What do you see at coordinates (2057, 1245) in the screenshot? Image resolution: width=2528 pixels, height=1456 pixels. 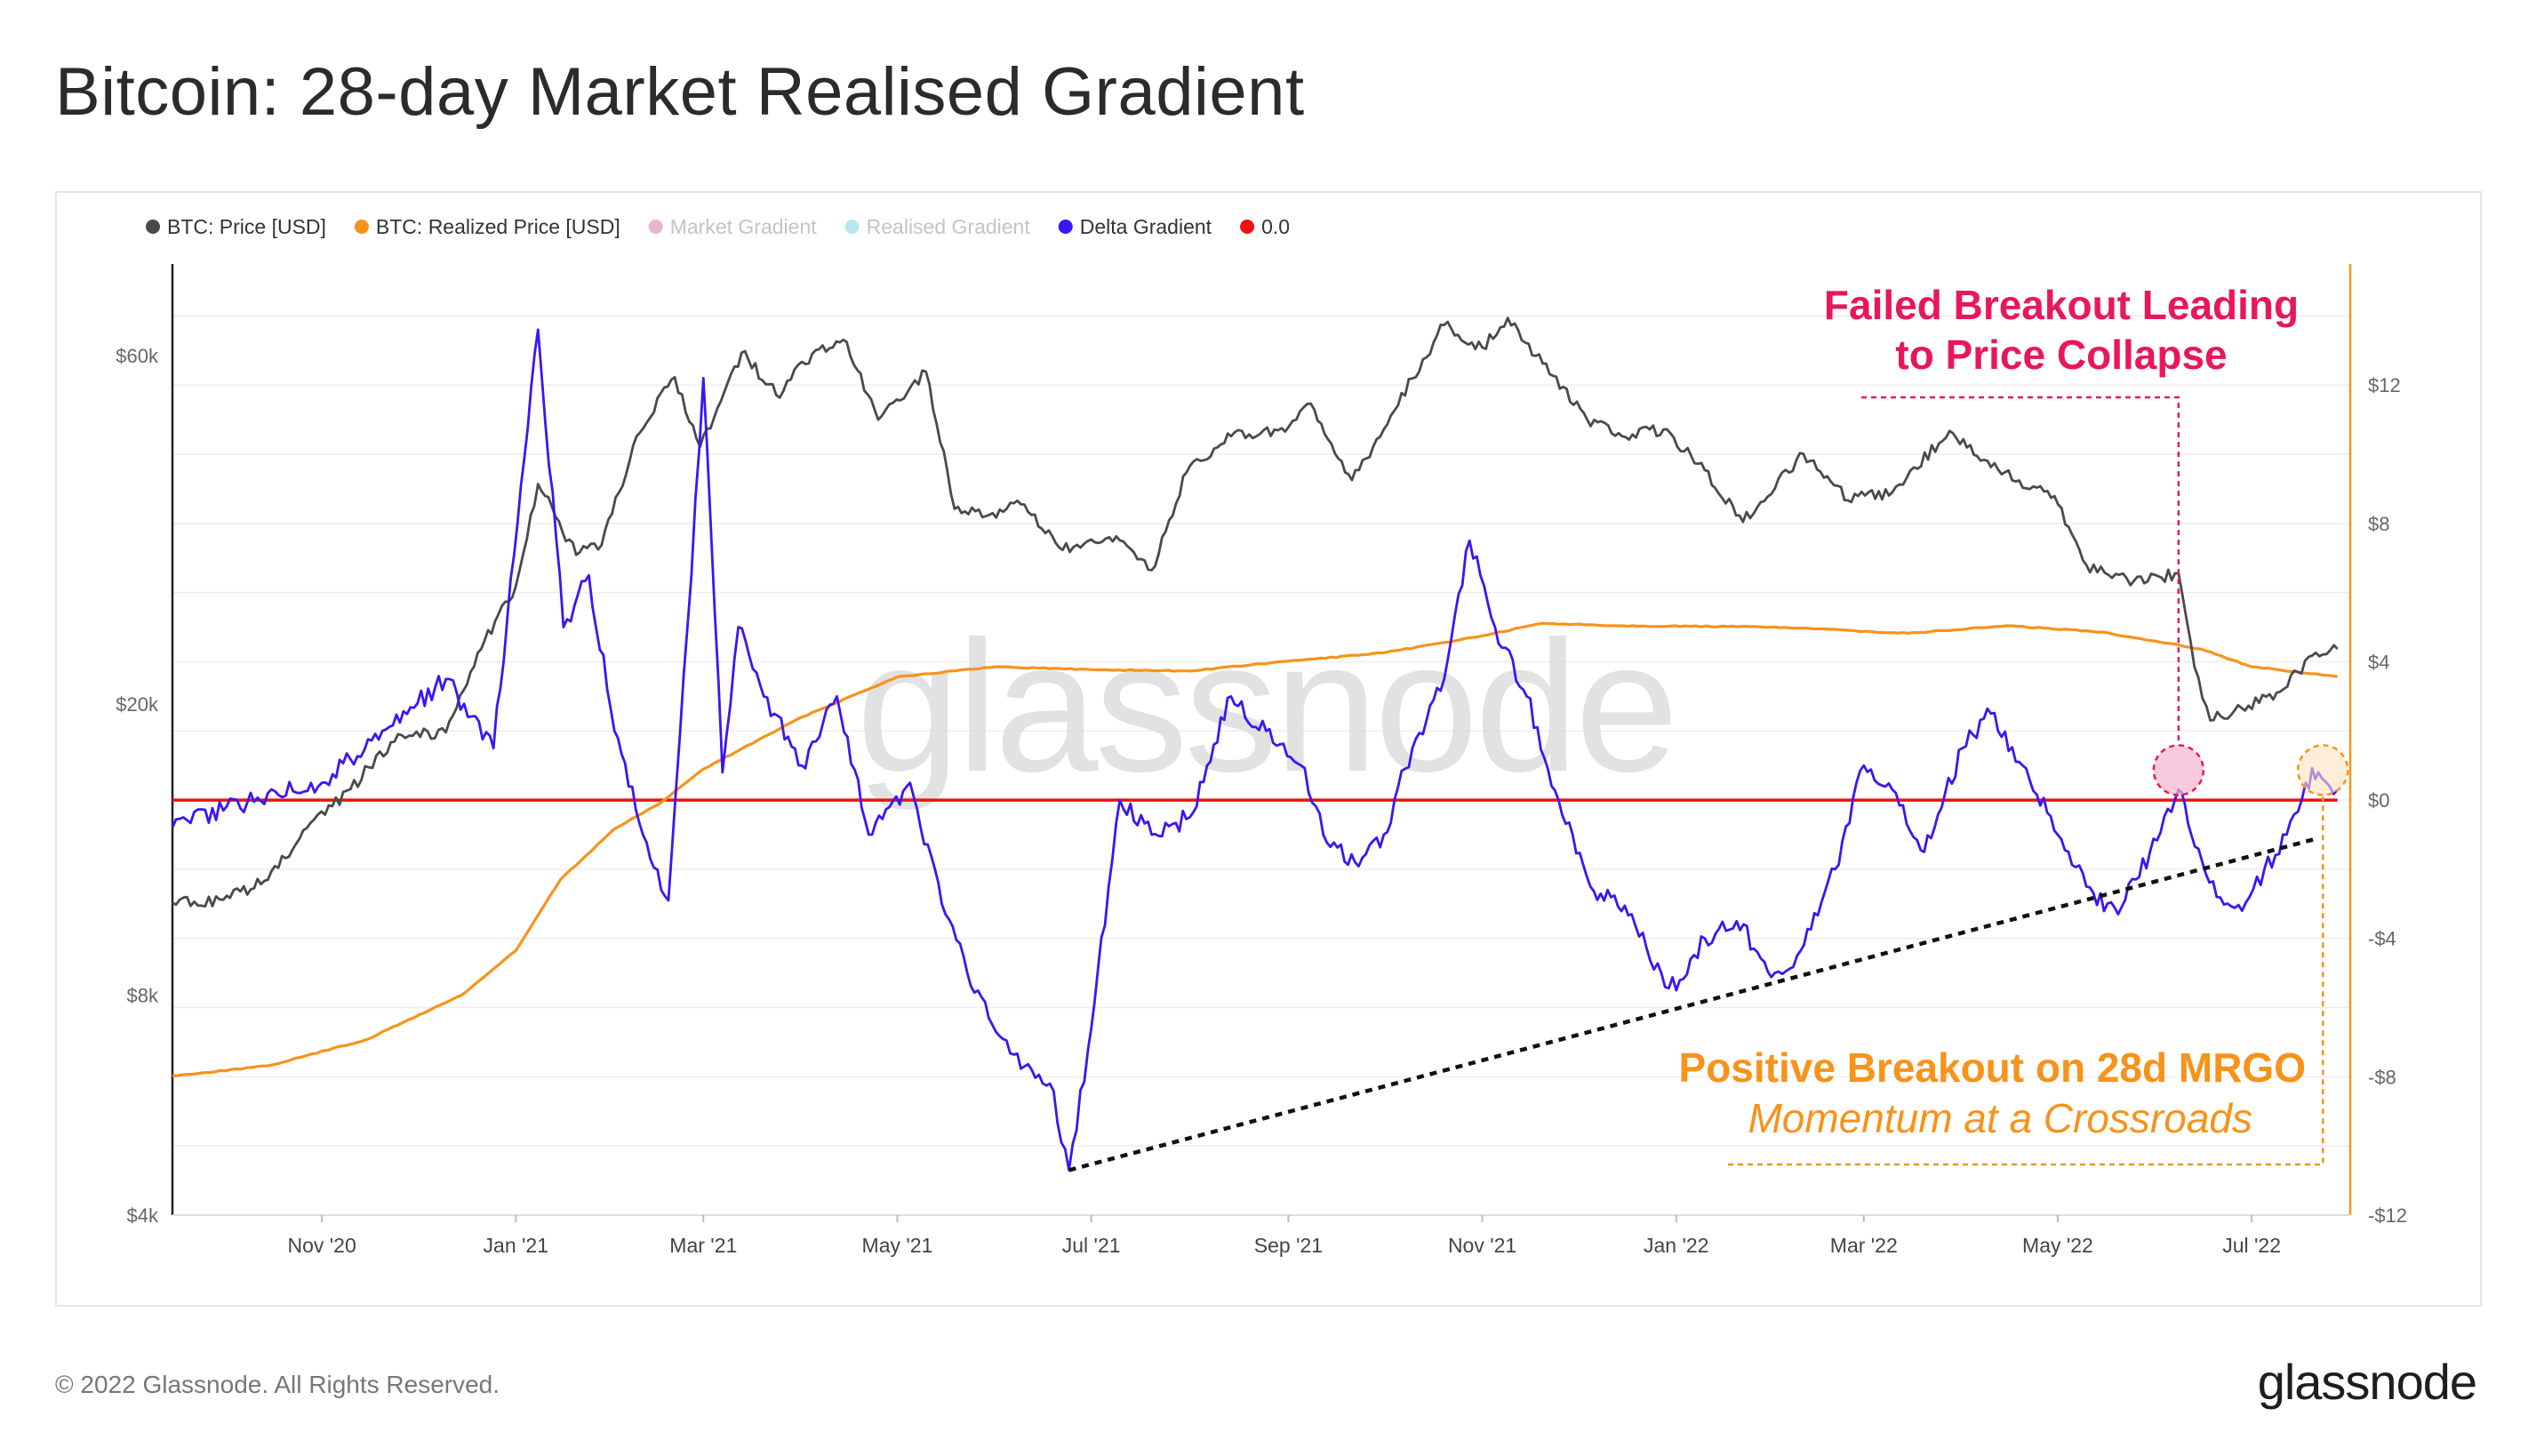 I see `x-tick-label: May '22` at bounding box center [2057, 1245].